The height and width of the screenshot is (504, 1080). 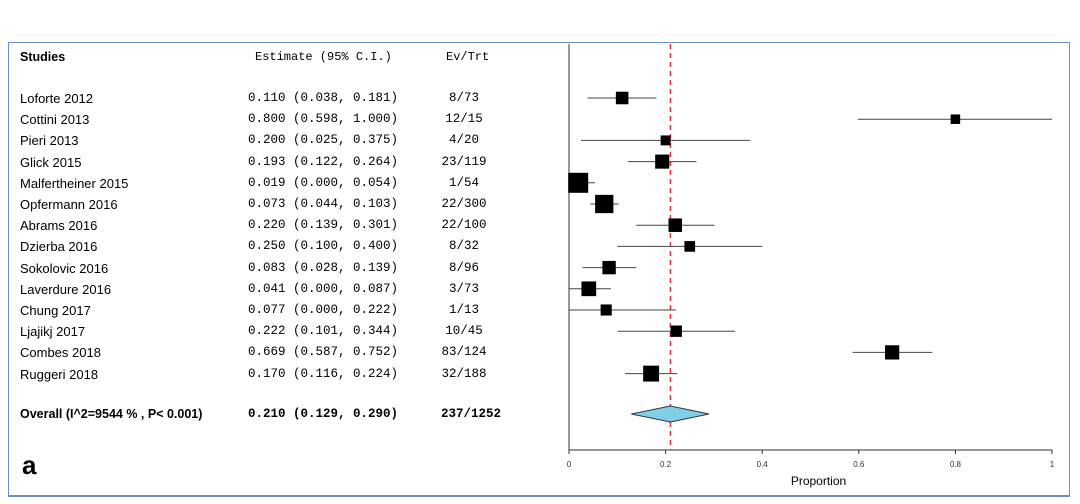 I want to click on study-evtrt: 83/124, so click(x=464, y=352).